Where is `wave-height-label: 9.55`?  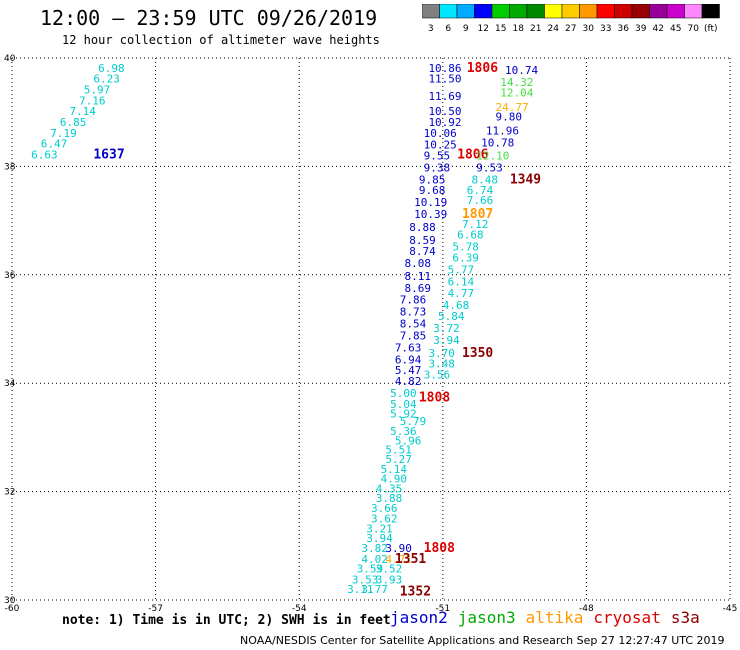
wave-height-label: 9.55 is located at coordinates (437, 156).